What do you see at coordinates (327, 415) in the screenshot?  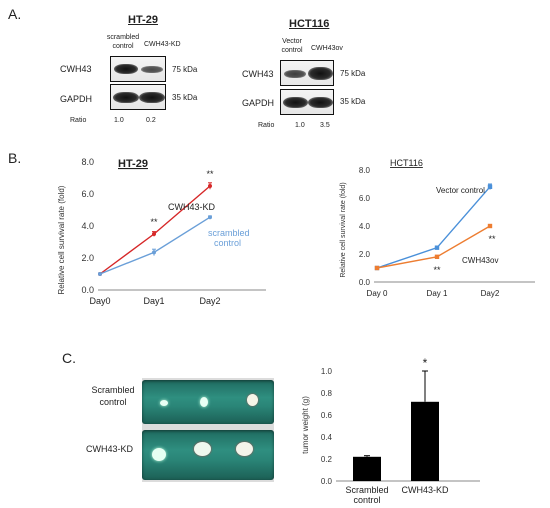 I see `y-tick-label: 0.6` at bounding box center [327, 415].